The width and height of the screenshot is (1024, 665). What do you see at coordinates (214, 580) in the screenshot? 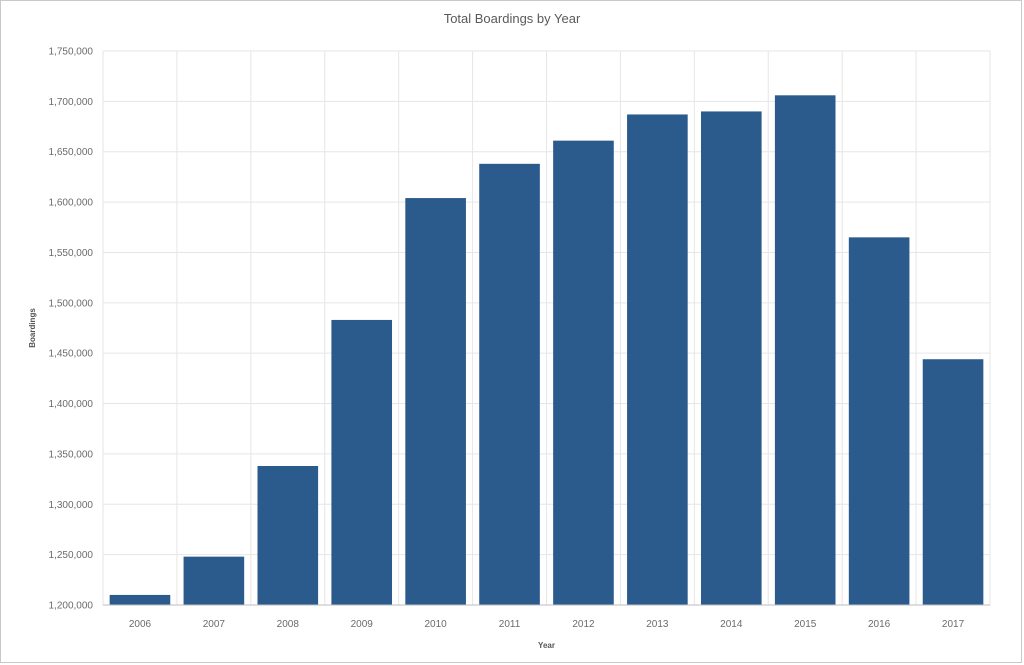
I see `bar-2007` at bounding box center [214, 580].